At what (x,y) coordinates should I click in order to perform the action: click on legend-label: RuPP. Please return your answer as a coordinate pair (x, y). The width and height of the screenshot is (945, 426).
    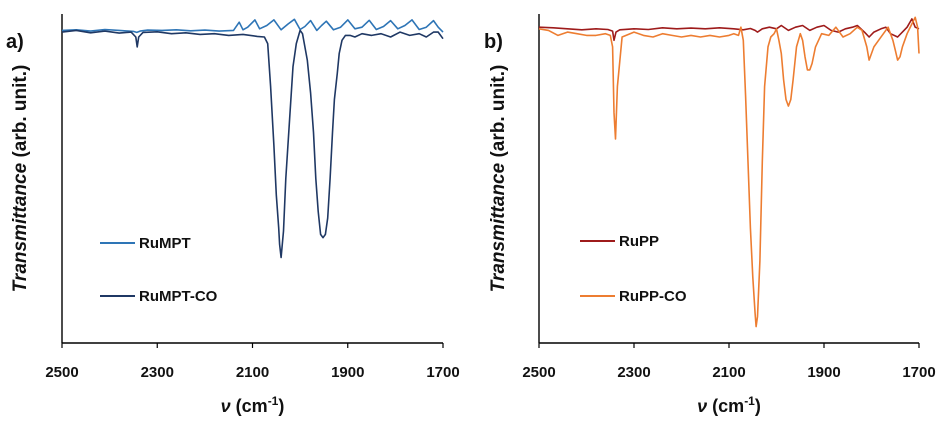
    Looking at the image, I should click on (639, 241).